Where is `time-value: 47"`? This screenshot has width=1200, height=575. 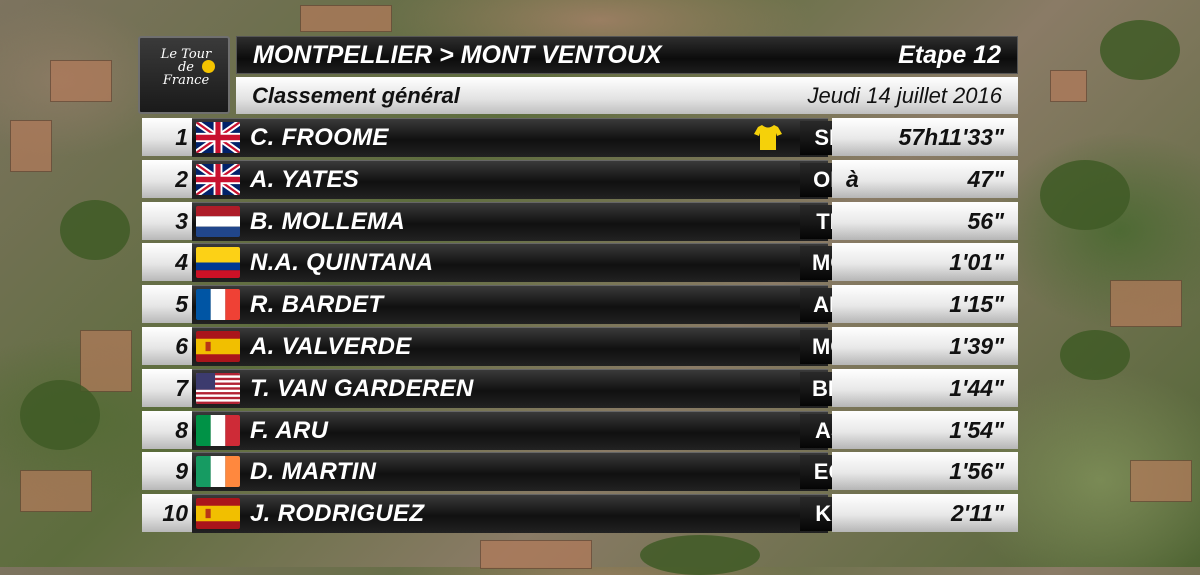 time-value: 47" is located at coordinates (986, 178).